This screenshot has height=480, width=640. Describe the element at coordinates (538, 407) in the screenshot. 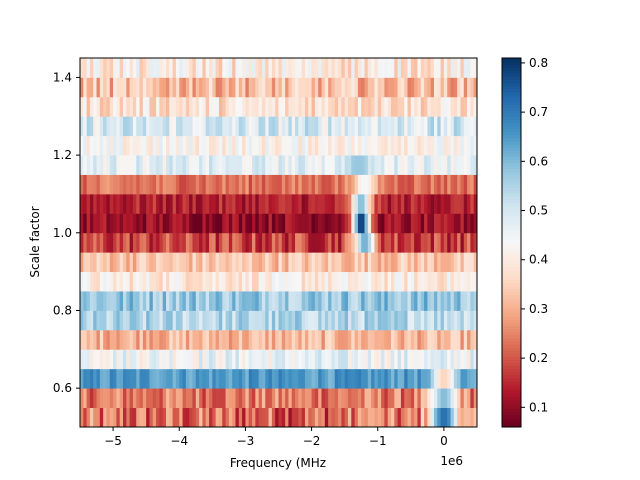

I see `colorbar-tick-label: 0.1` at that location.